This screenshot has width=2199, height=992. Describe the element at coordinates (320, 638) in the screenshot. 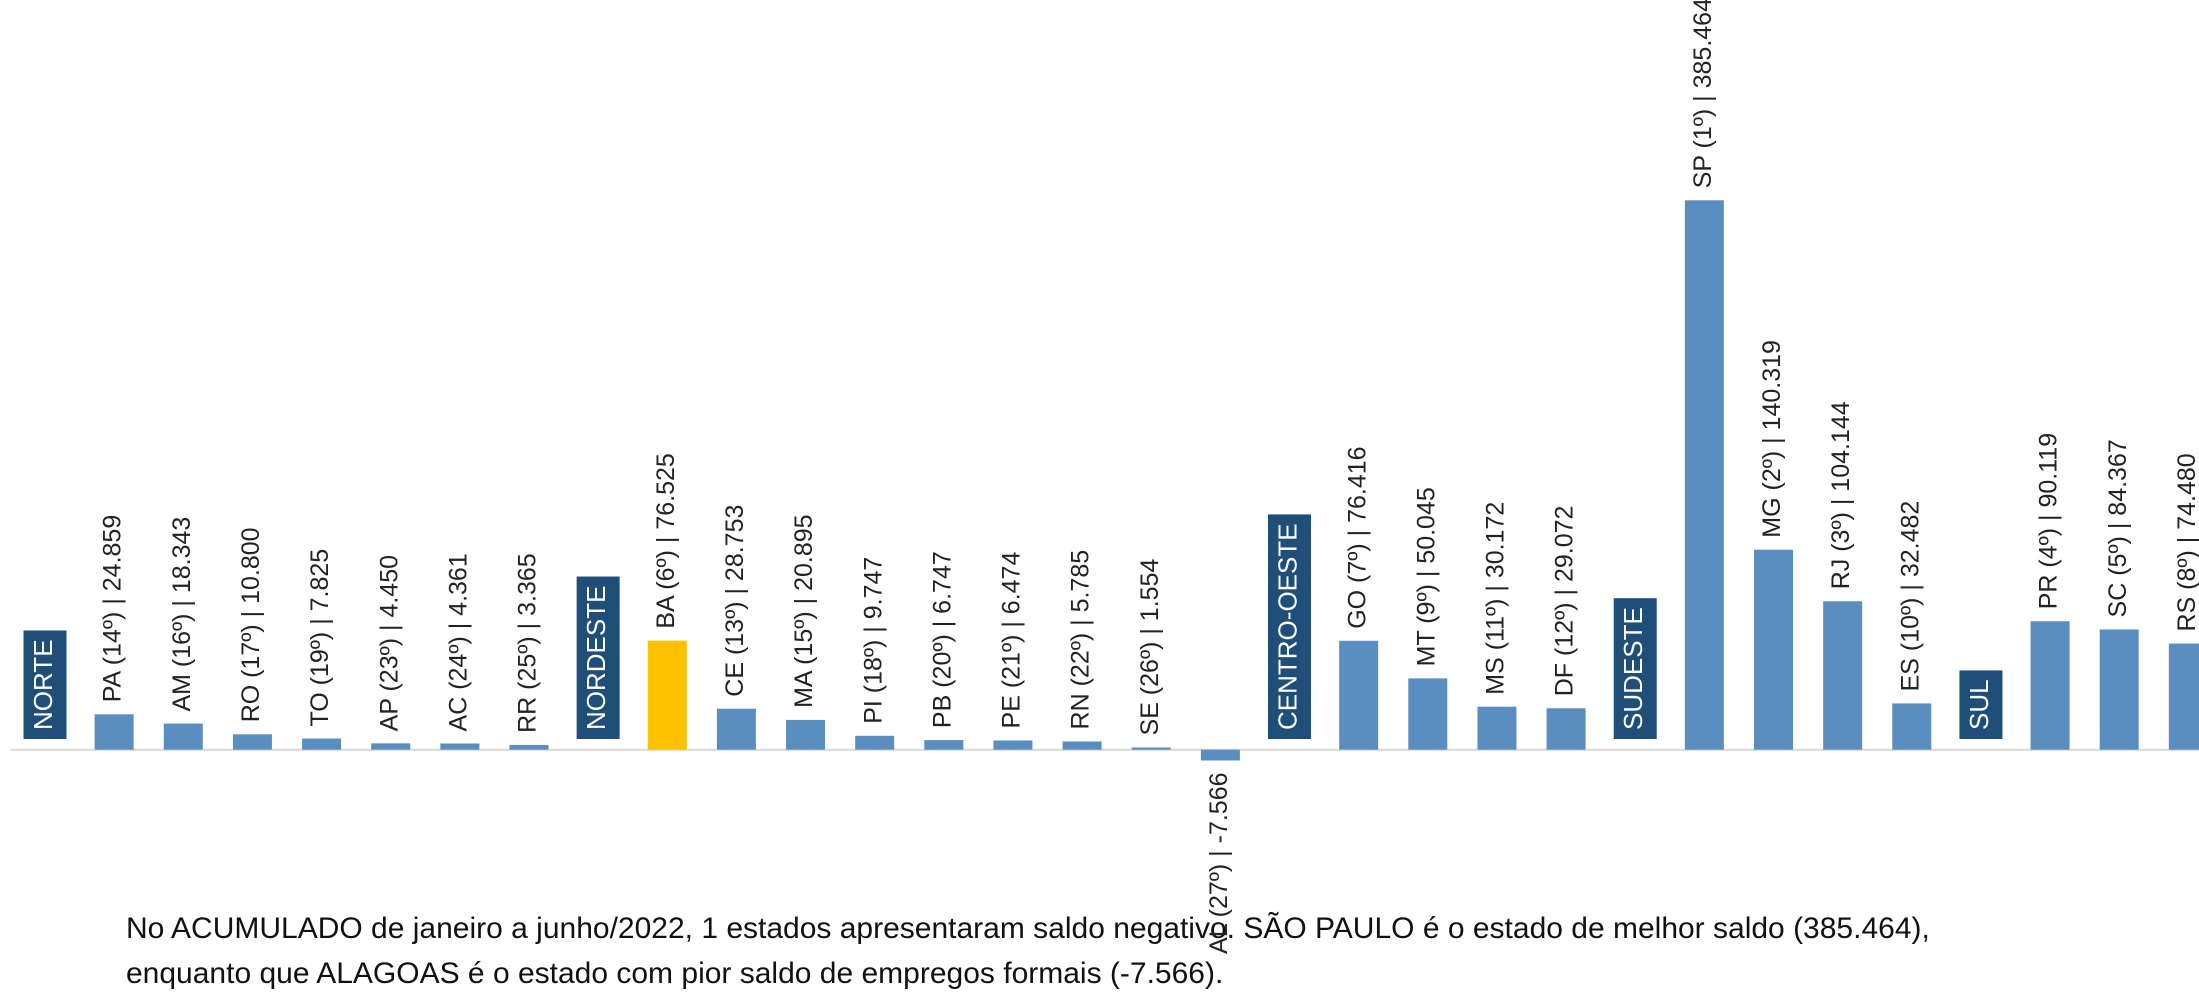

I see `data-label: TO (19º) | 7.825` at that location.